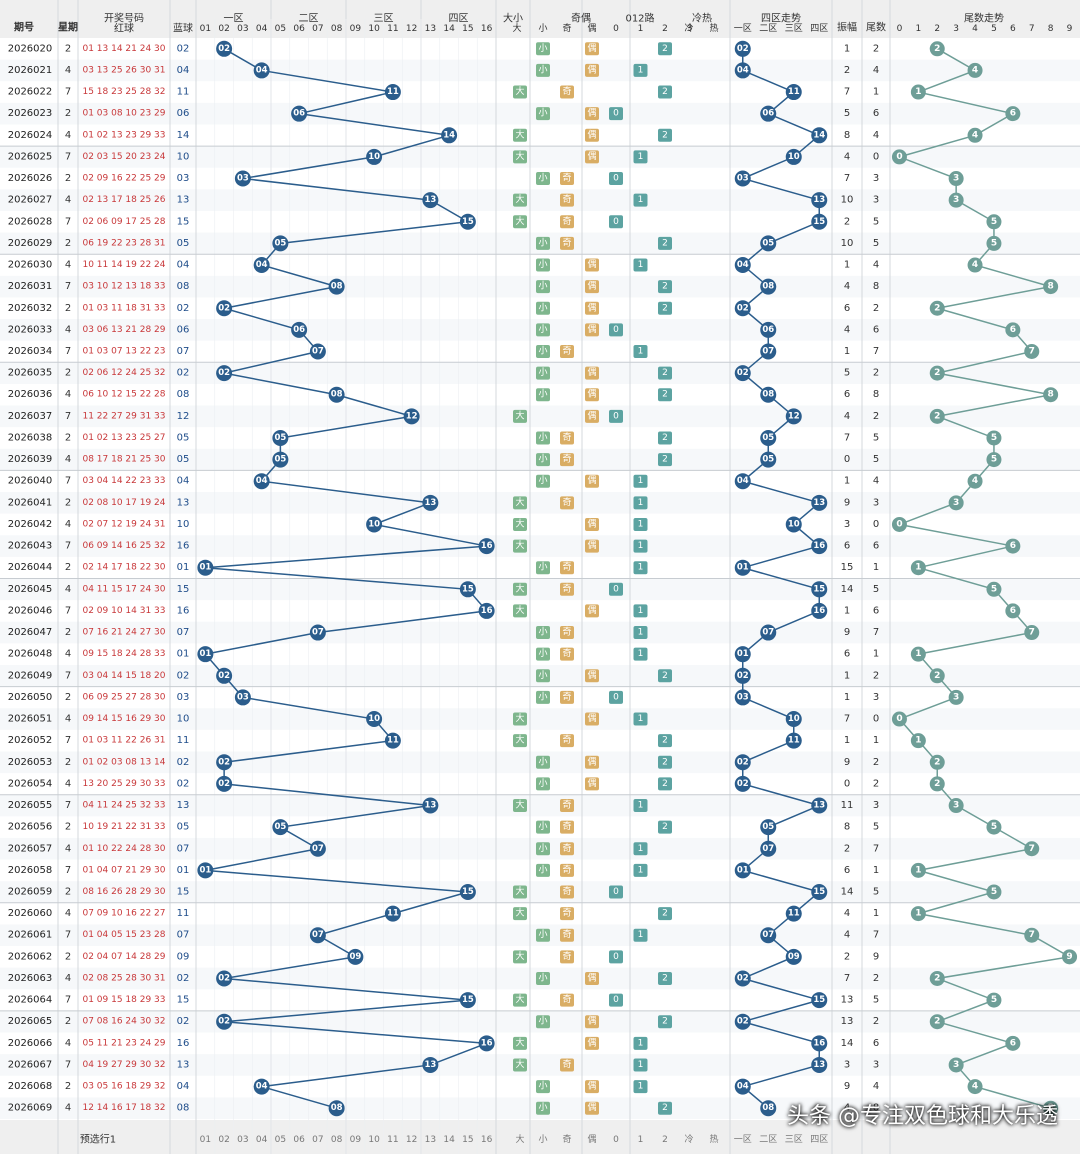  Describe the element at coordinates (743, 265) in the screenshot. I see `zone-marker-label: 04` at that location.